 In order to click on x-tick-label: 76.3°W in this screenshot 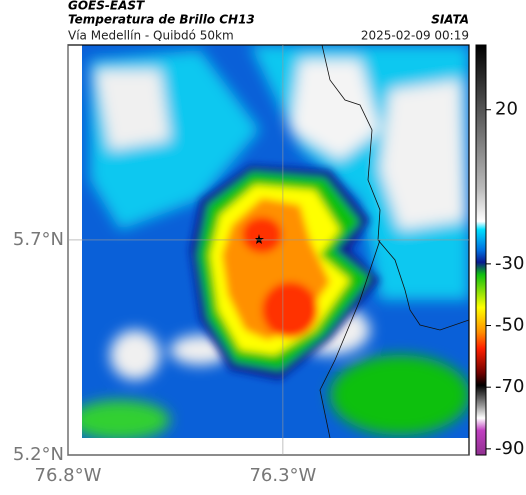, I will do `click(282, 475)`.